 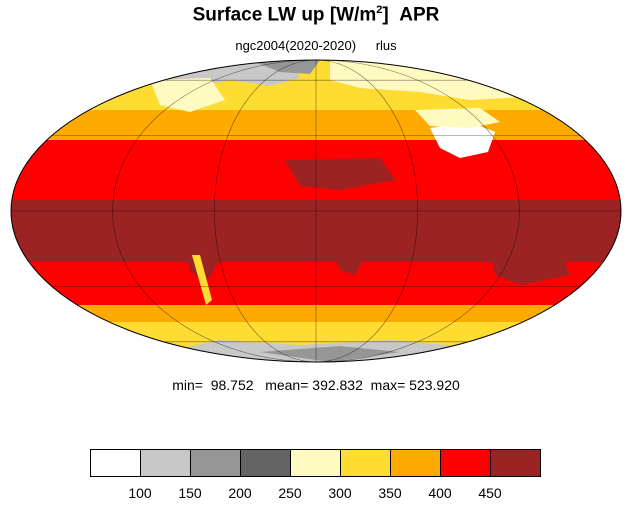 What do you see at coordinates (187, 95) in the screenshot?
I see `greenland-region` at bounding box center [187, 95].